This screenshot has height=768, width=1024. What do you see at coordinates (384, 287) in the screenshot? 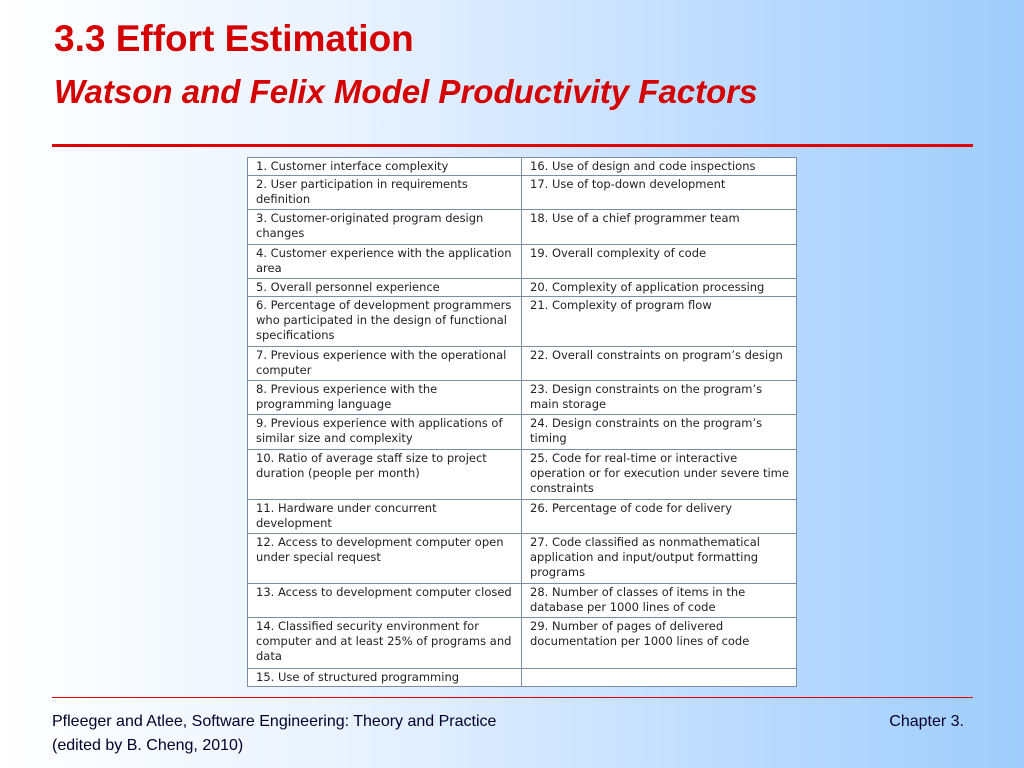
I see `factor-cell-left: 5. Overall personnel experience` at bounding box center [384, 287].